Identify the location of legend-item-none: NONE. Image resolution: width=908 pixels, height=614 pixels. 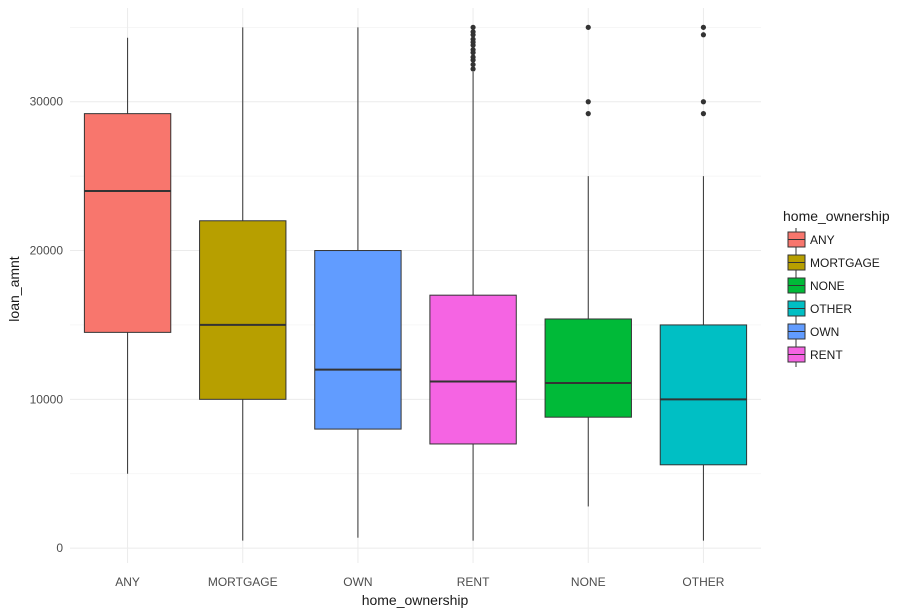
(816, 286).